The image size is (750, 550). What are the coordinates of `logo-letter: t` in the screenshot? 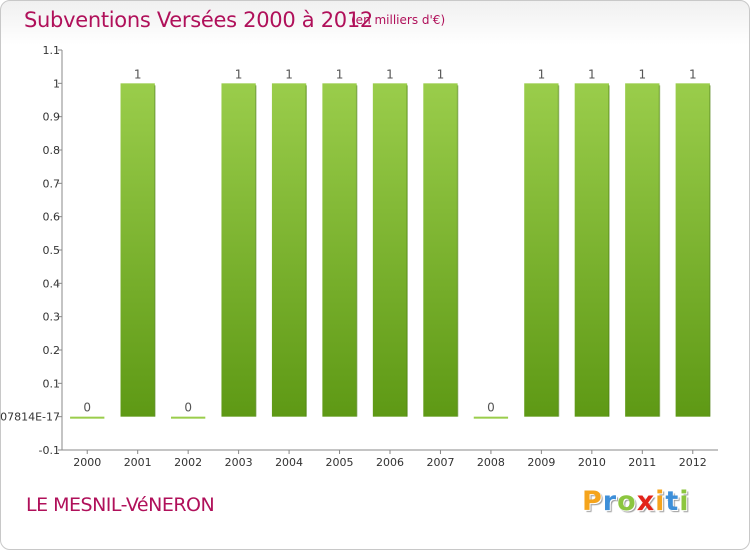 It's located at (672, 501).